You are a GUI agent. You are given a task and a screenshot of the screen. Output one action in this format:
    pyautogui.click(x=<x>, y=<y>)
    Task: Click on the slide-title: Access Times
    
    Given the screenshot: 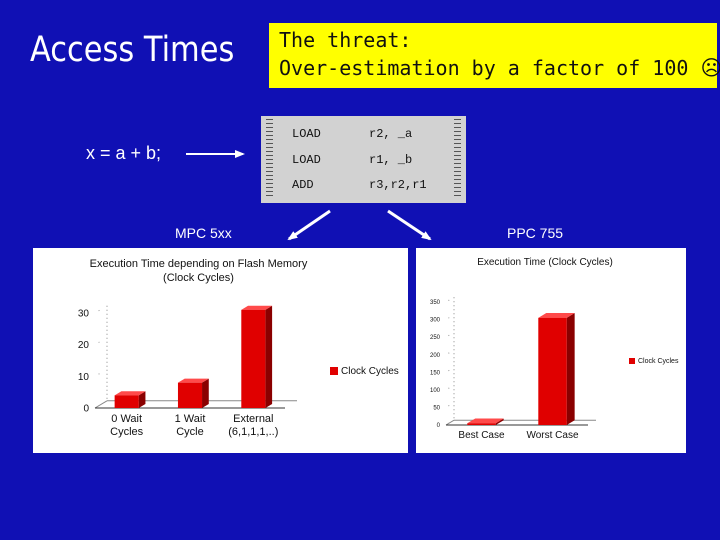 What is the action you would take?
    pyautogui.click(x=132, y=50)
    